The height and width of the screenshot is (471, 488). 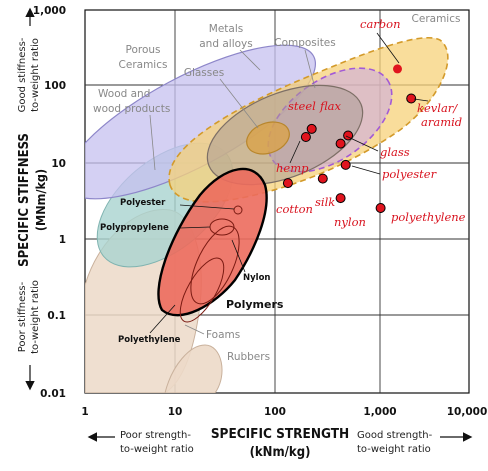 I want to click on fiber-point-polyethylene, so click(x=380, y=208).